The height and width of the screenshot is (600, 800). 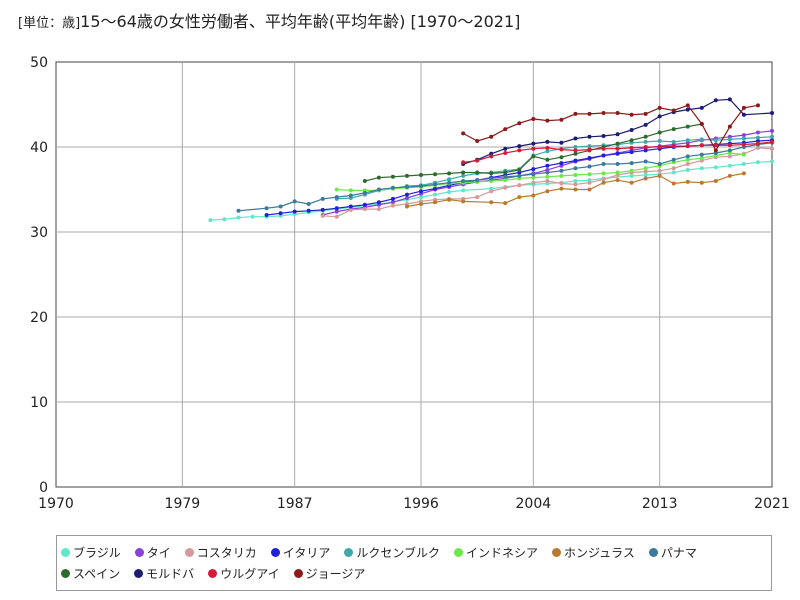 I want to click on legend-item: ジョージア, so click(x=329, y=573).